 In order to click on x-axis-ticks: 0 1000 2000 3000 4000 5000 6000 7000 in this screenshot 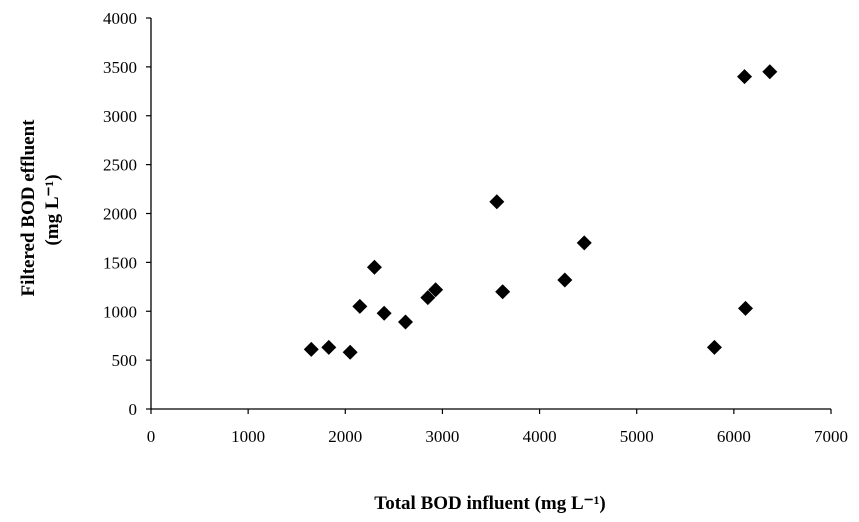, I will do `click(497, 427)`.